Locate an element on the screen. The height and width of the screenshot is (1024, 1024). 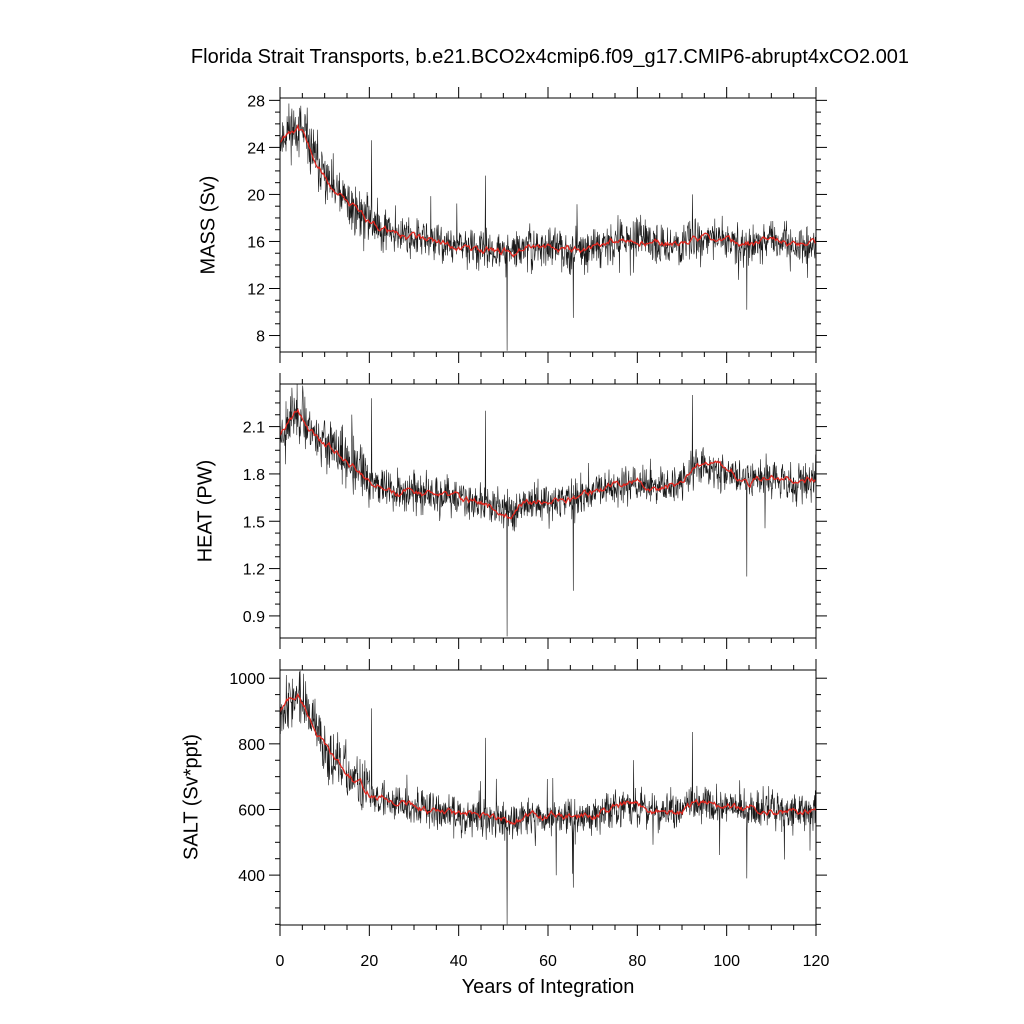
x-tick-label: 60 is located at coordinates (548, 961).